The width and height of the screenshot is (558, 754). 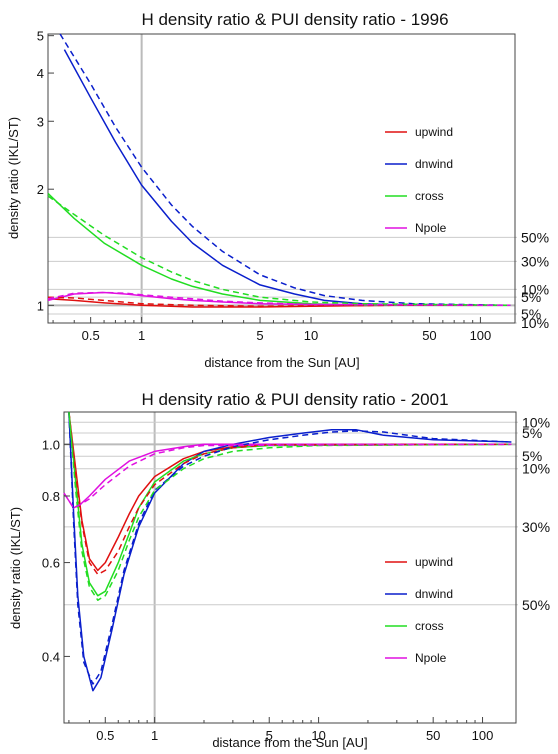 I want to click on y-tick-label: 1, so click(x=40, y=305).